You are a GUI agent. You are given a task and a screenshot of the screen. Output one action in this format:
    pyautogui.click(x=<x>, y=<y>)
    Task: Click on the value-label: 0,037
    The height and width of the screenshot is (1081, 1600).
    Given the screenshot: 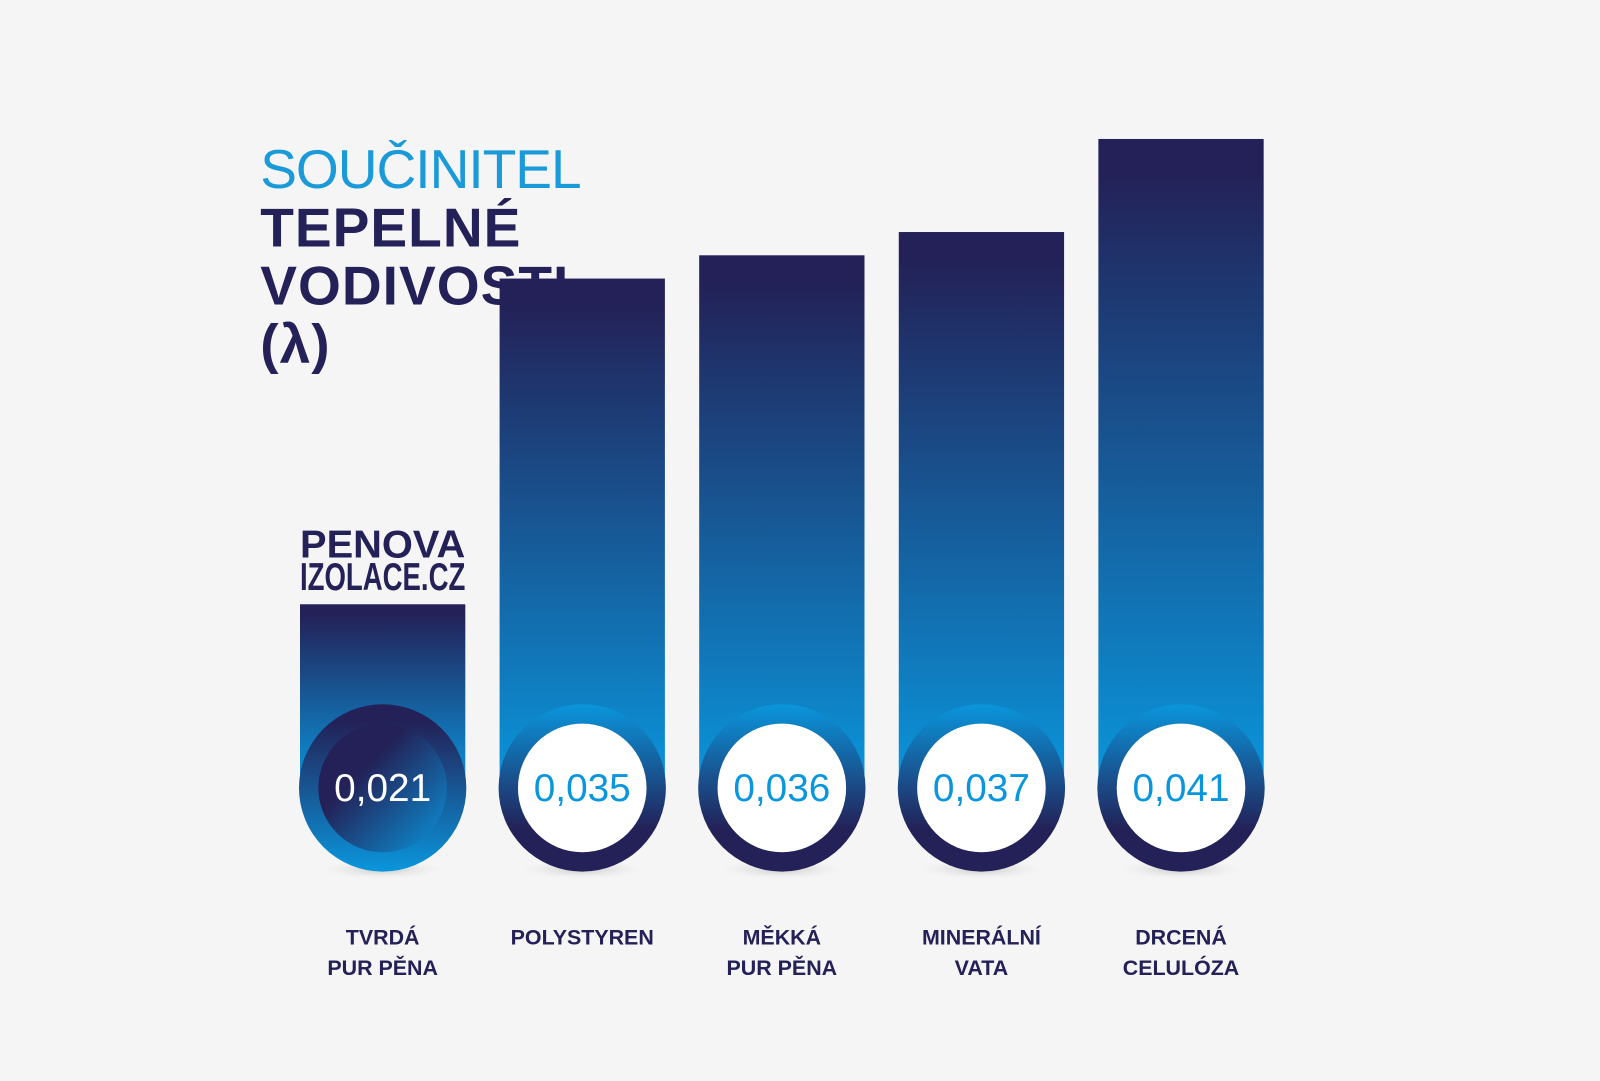 What is the action you would take?
    pyautogui.click(x=981, y=788)
    